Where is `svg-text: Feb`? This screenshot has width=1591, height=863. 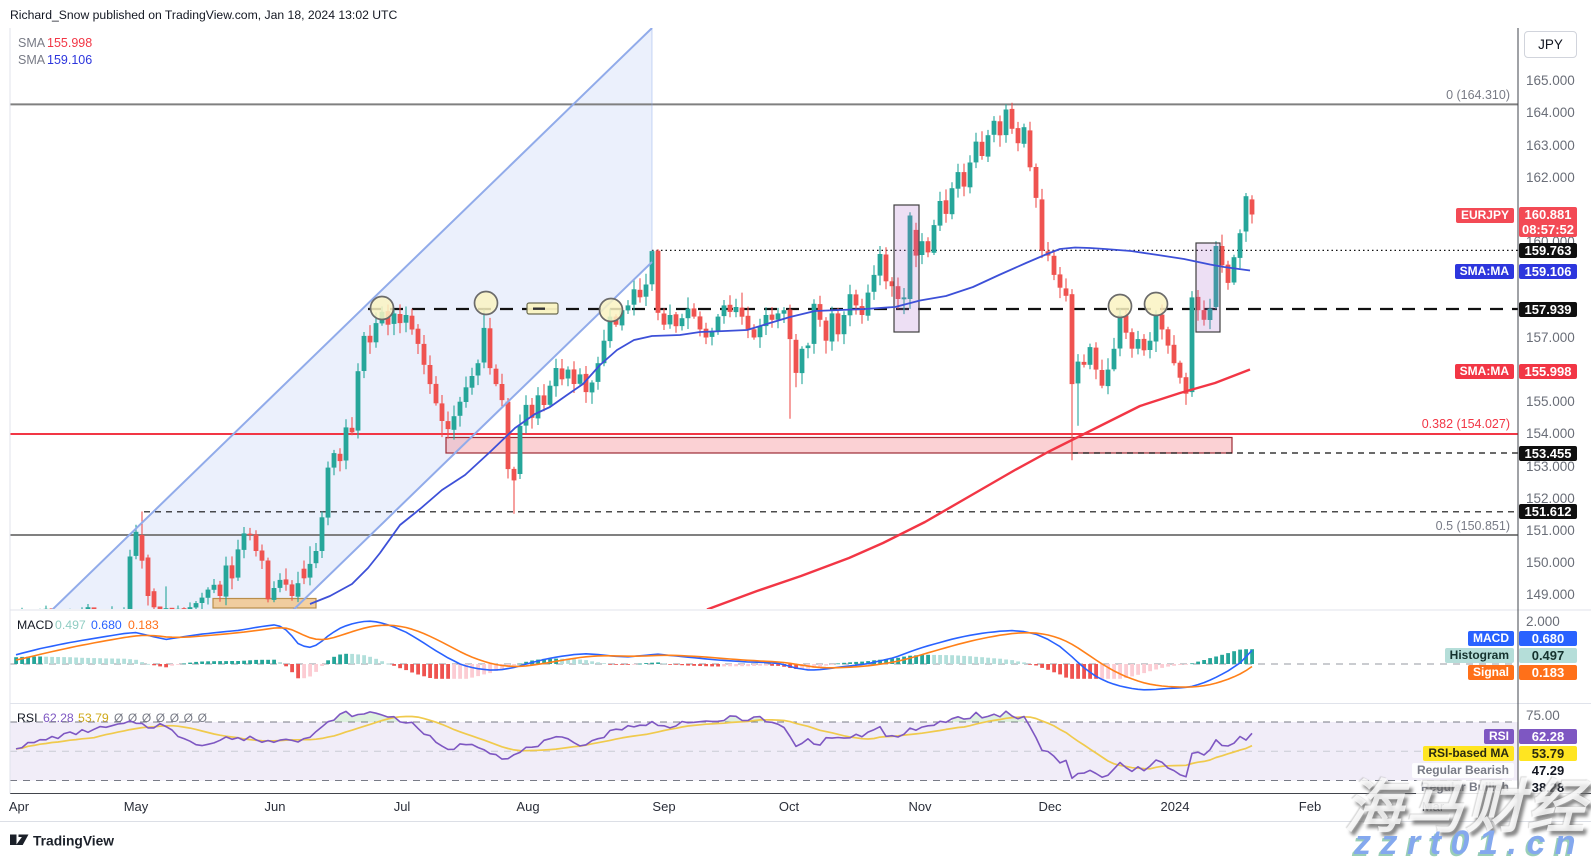
svg-text: Feb is located at coordinates (1310, 806).